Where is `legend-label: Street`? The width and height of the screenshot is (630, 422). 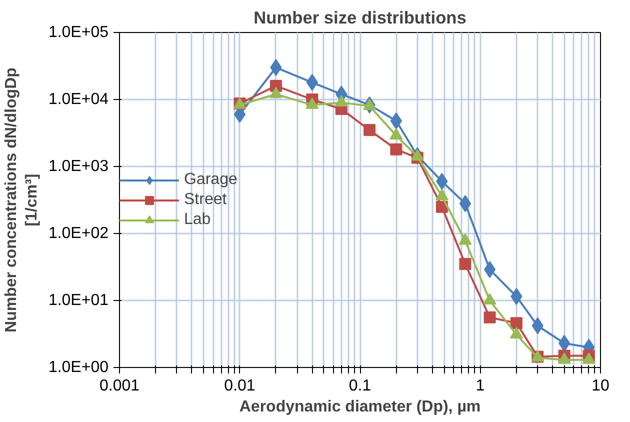
legend-label: Street is located at coordinates (205, 199).